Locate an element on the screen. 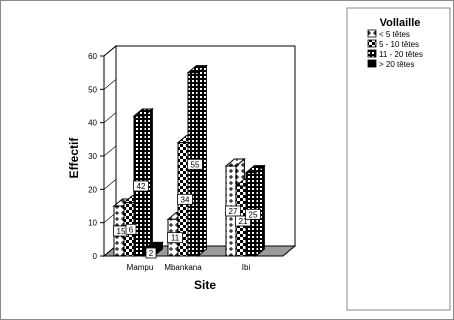 This screenshot has height=320, width=454. y-tick-label: 0 is located at coordinates (95, 256).